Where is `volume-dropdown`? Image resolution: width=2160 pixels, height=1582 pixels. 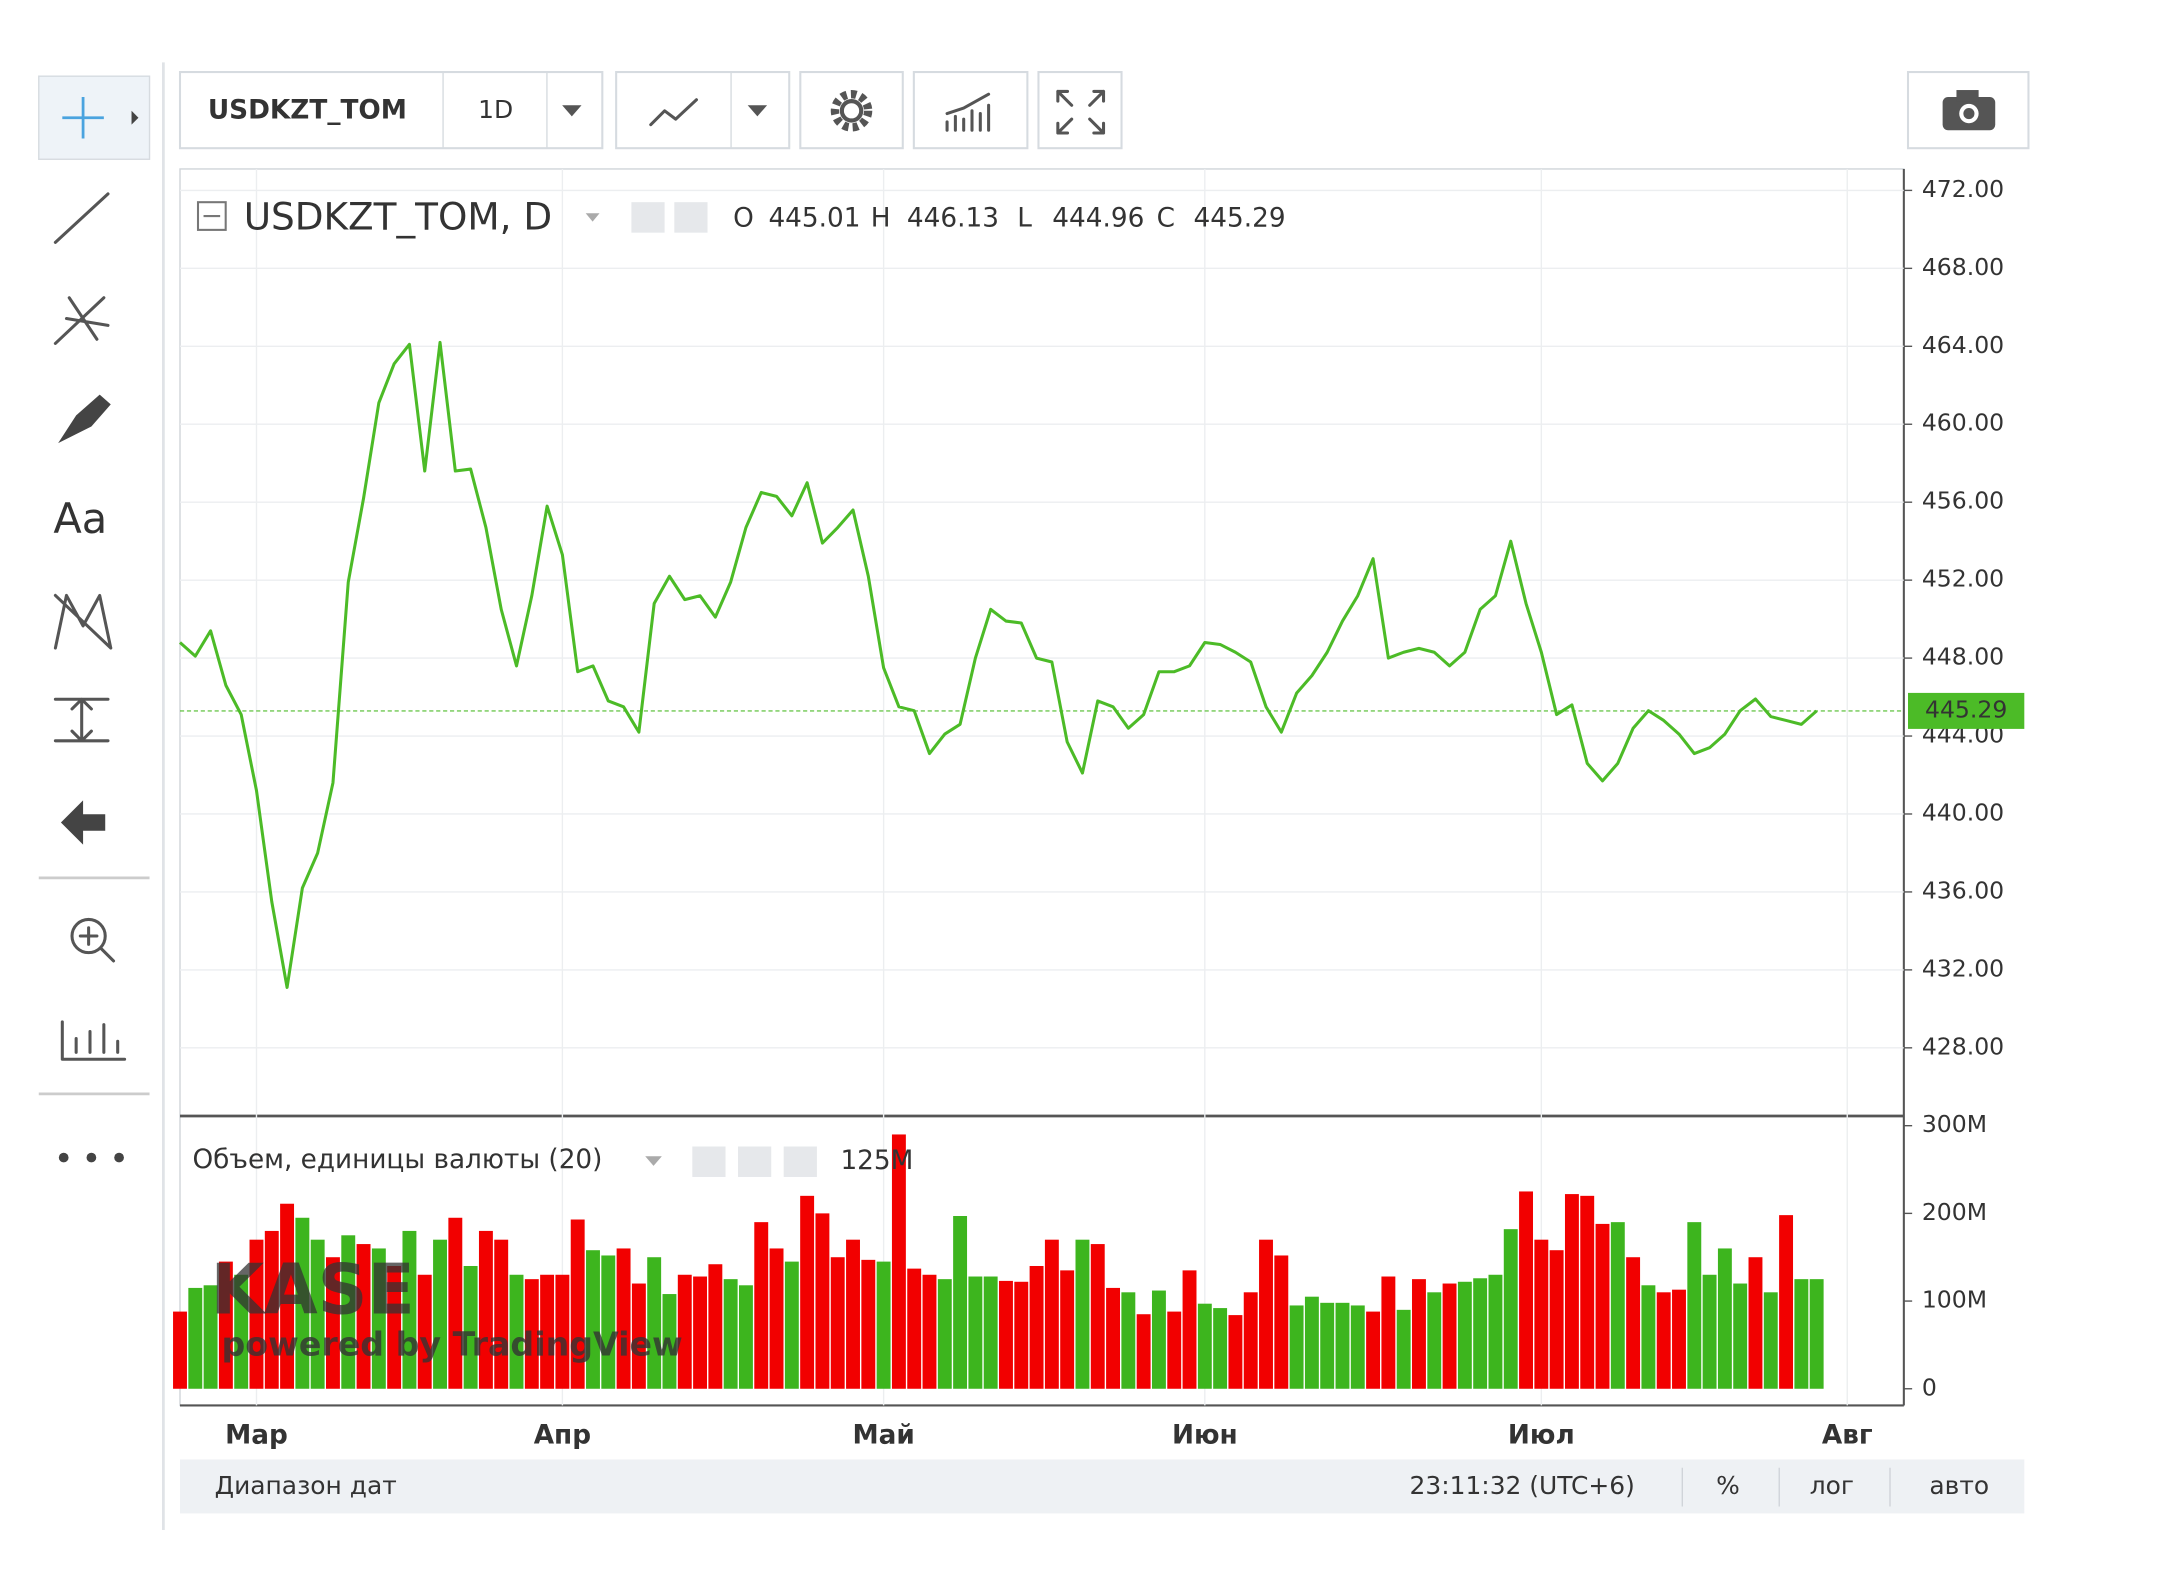 volume-dropdown is located at coordinates (653, 1161).